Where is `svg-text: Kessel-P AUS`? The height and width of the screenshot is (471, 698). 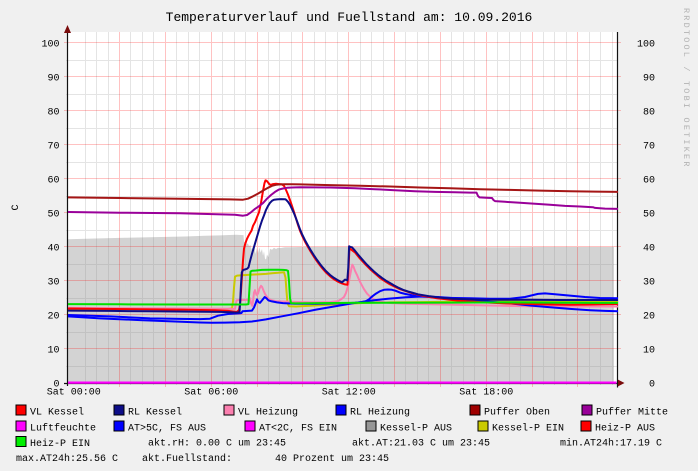 svg-text: Kessel-P AUS is located at coordinates (416, 429).